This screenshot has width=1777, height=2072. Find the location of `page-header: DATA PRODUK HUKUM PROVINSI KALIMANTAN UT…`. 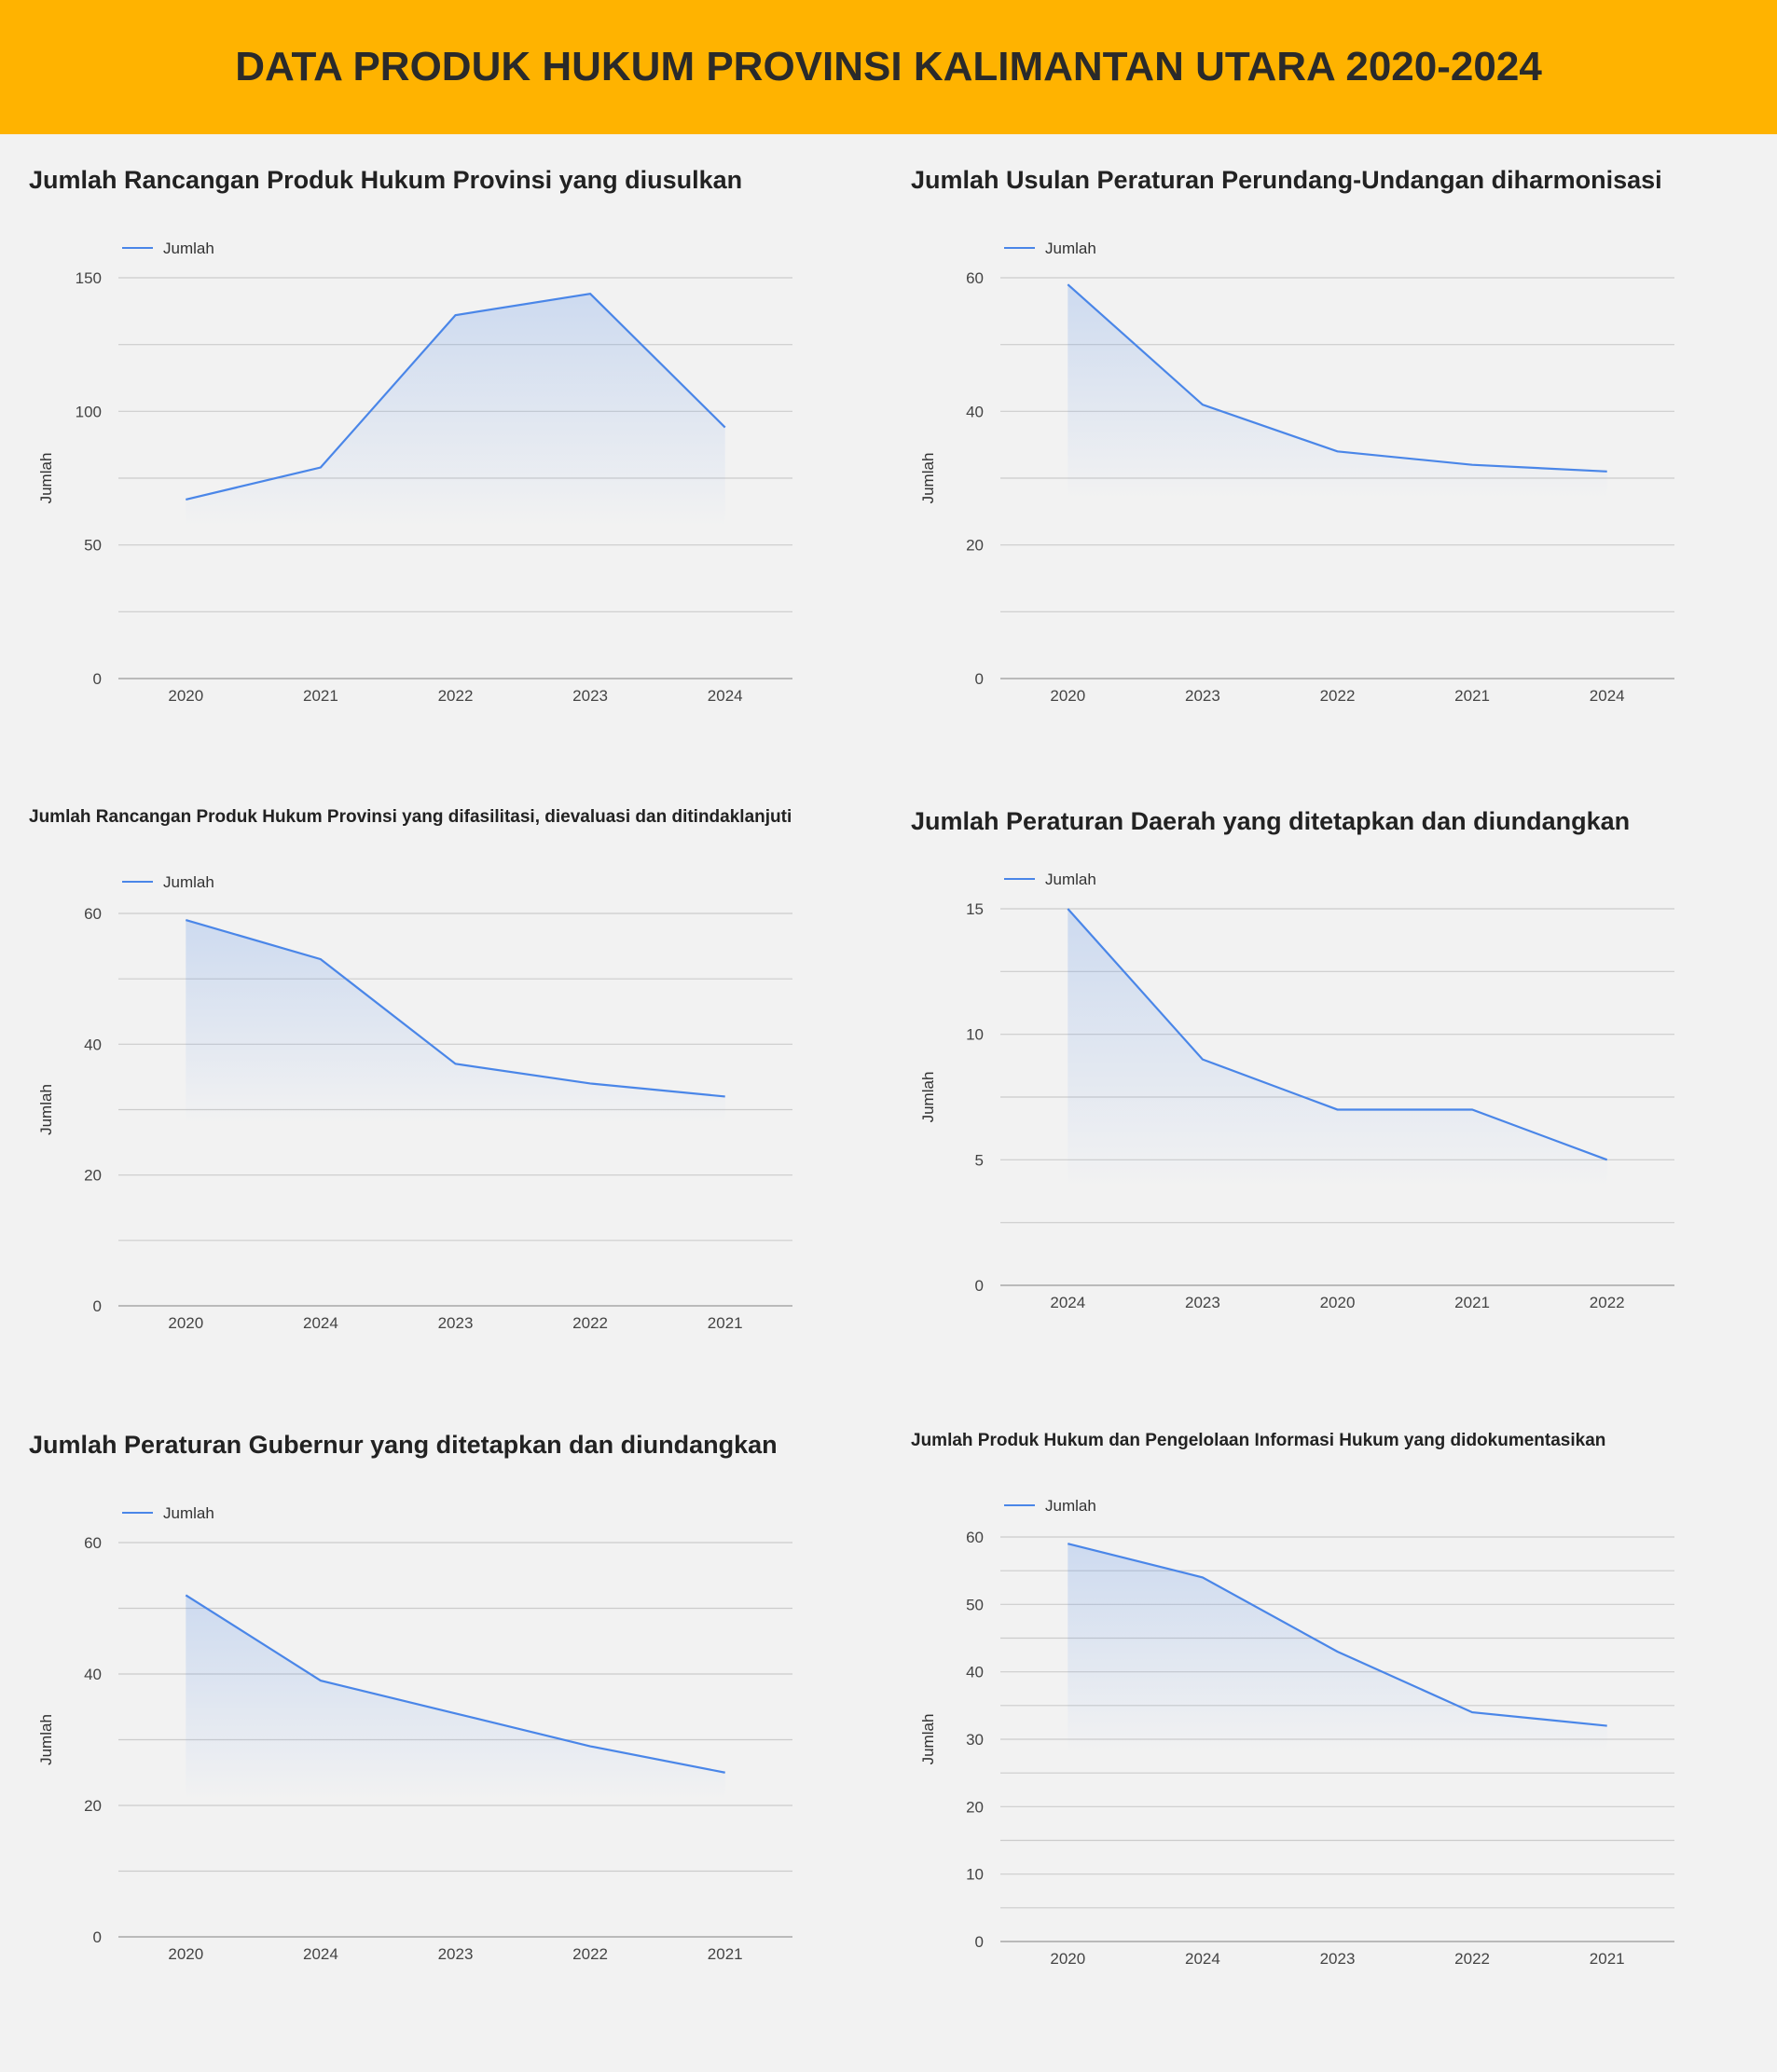

page-header: DATA PRODUK HUKUM PROVINSI KALIMANTAN UT… is located at coordinates (888, 67).